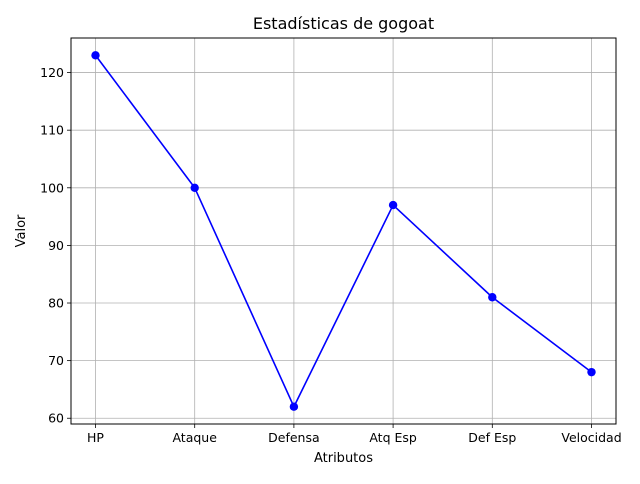 The height and width of the screenshot is (484, 640). What do you see at coordinates (52, 187) in the screenshot?
I see `y-tick-label: 100` at bounding box center [52, 187].